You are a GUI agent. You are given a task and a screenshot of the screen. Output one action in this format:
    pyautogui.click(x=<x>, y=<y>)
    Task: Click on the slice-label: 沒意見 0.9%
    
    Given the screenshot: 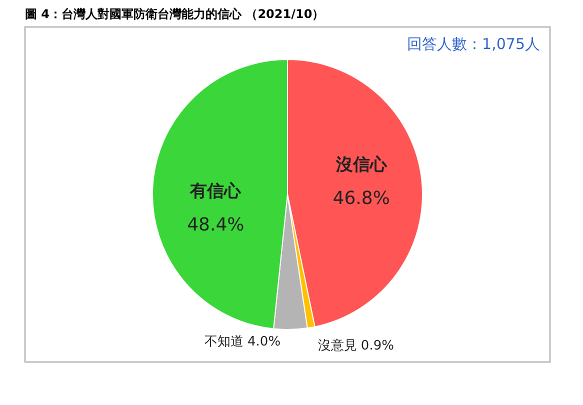 What is the action you would take?
    pyautogui.click(x=356, y=346)
    